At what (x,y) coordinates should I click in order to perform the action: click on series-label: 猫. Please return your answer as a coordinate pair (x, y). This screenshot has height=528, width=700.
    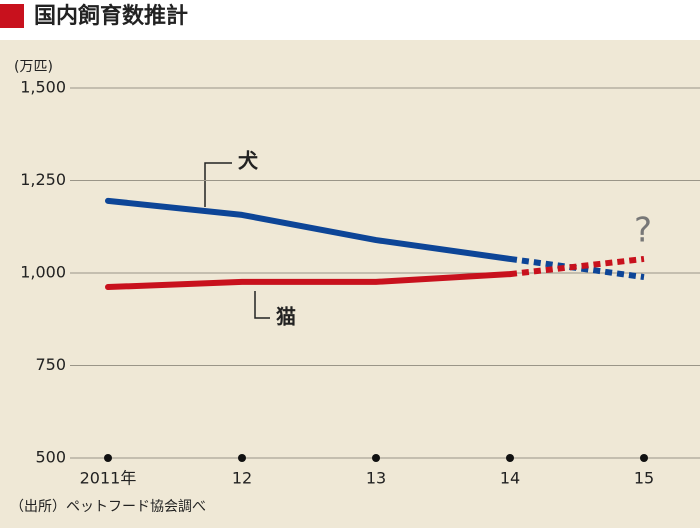
    Looking at the image, I should click on (286, 317).